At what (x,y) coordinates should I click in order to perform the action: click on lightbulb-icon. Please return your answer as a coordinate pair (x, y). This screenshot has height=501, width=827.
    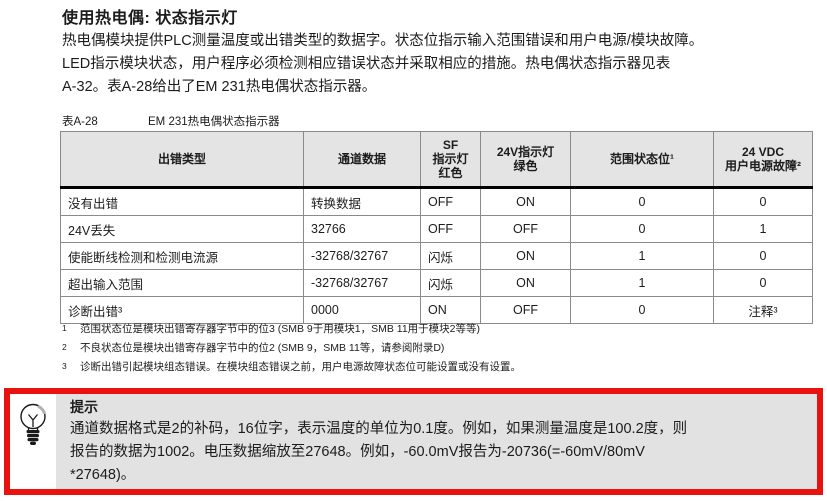
    Looking at the image, I should click on (33, 424).